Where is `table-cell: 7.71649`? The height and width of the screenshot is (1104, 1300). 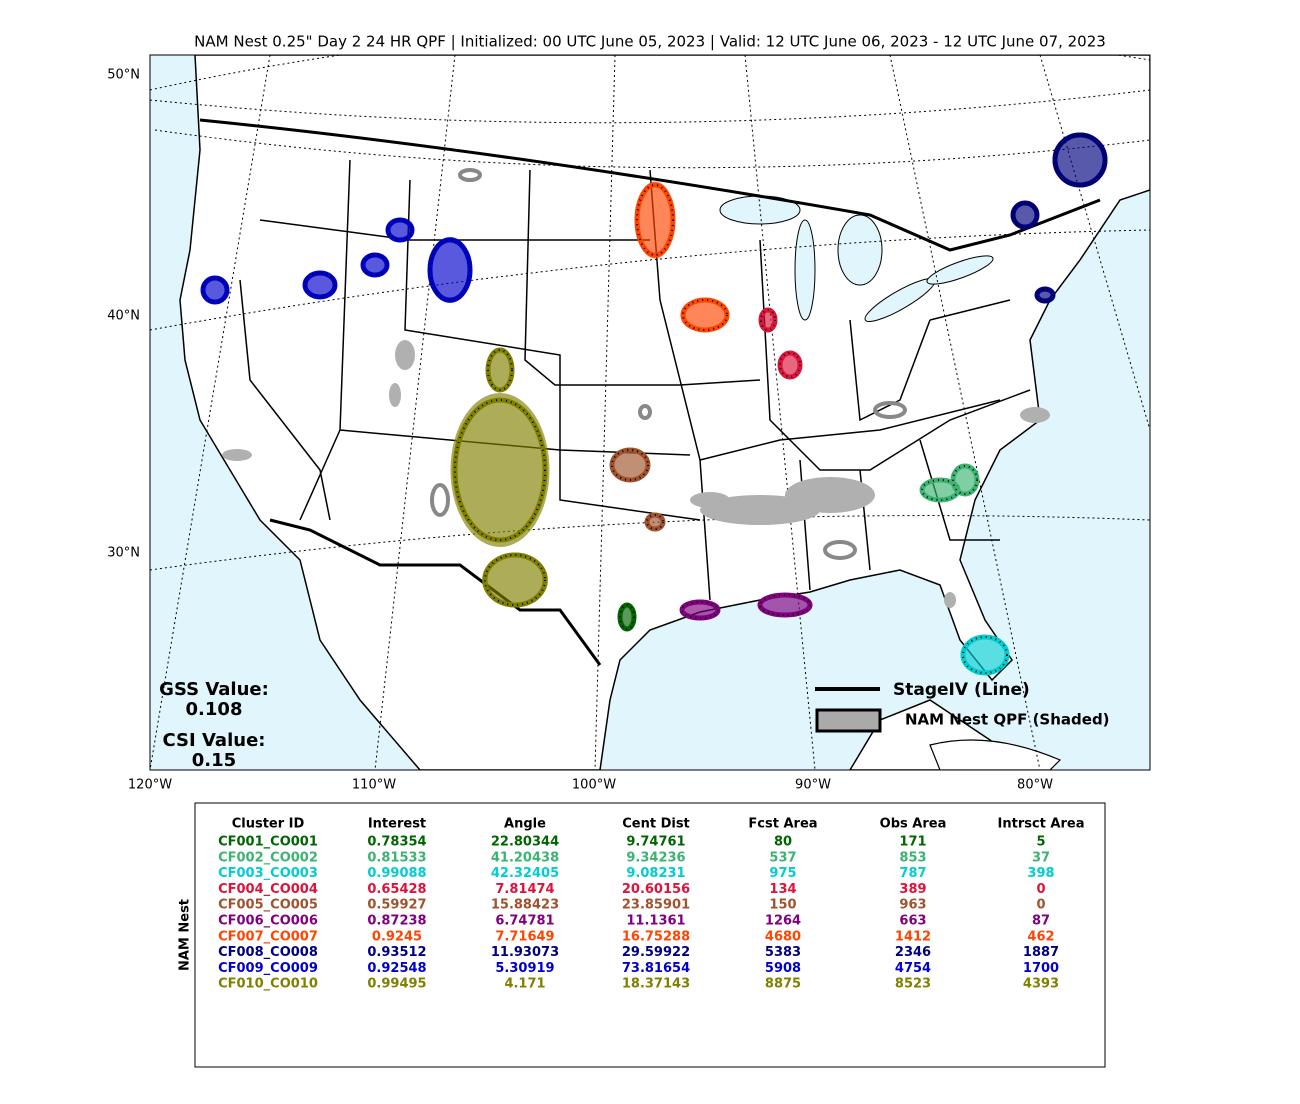
table-cell: 7.71649 is located at coordinates (524, 936).